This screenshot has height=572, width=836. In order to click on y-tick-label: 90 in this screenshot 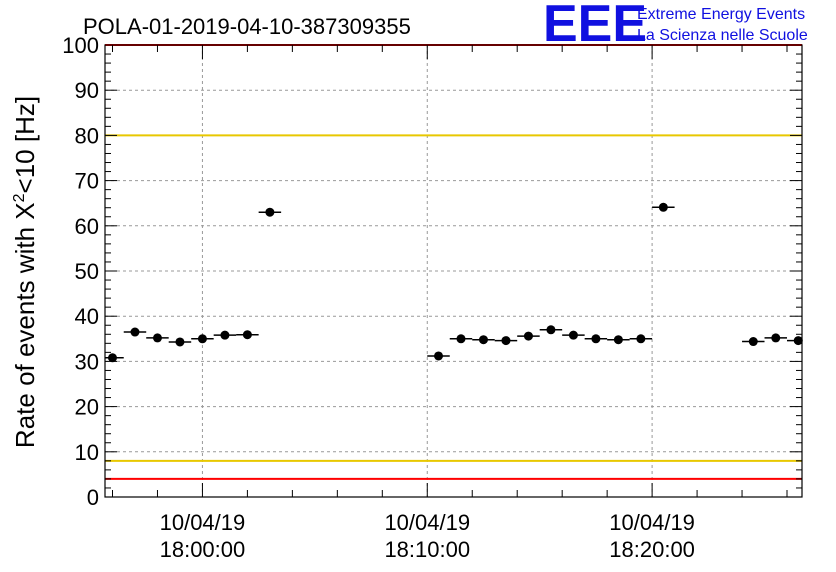, I will do `click(87, 90)`.